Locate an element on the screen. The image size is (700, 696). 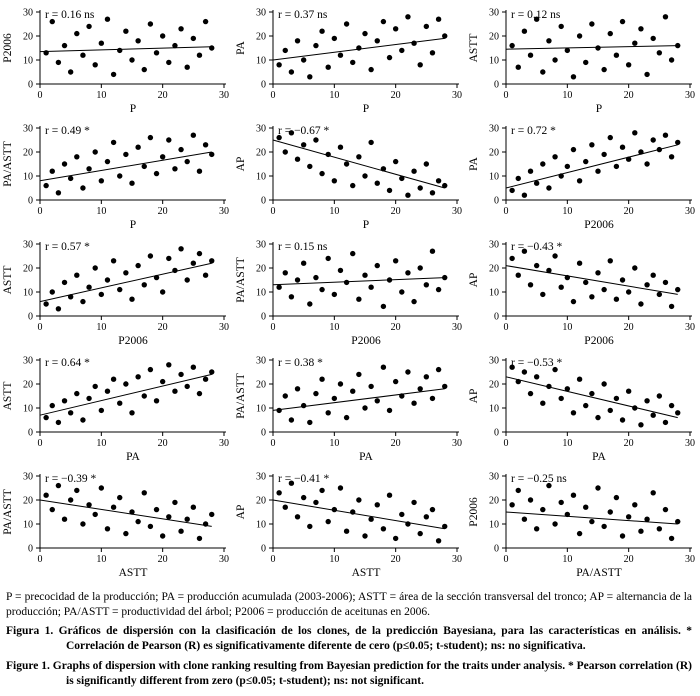
axes is located at coordinates (132, 163).